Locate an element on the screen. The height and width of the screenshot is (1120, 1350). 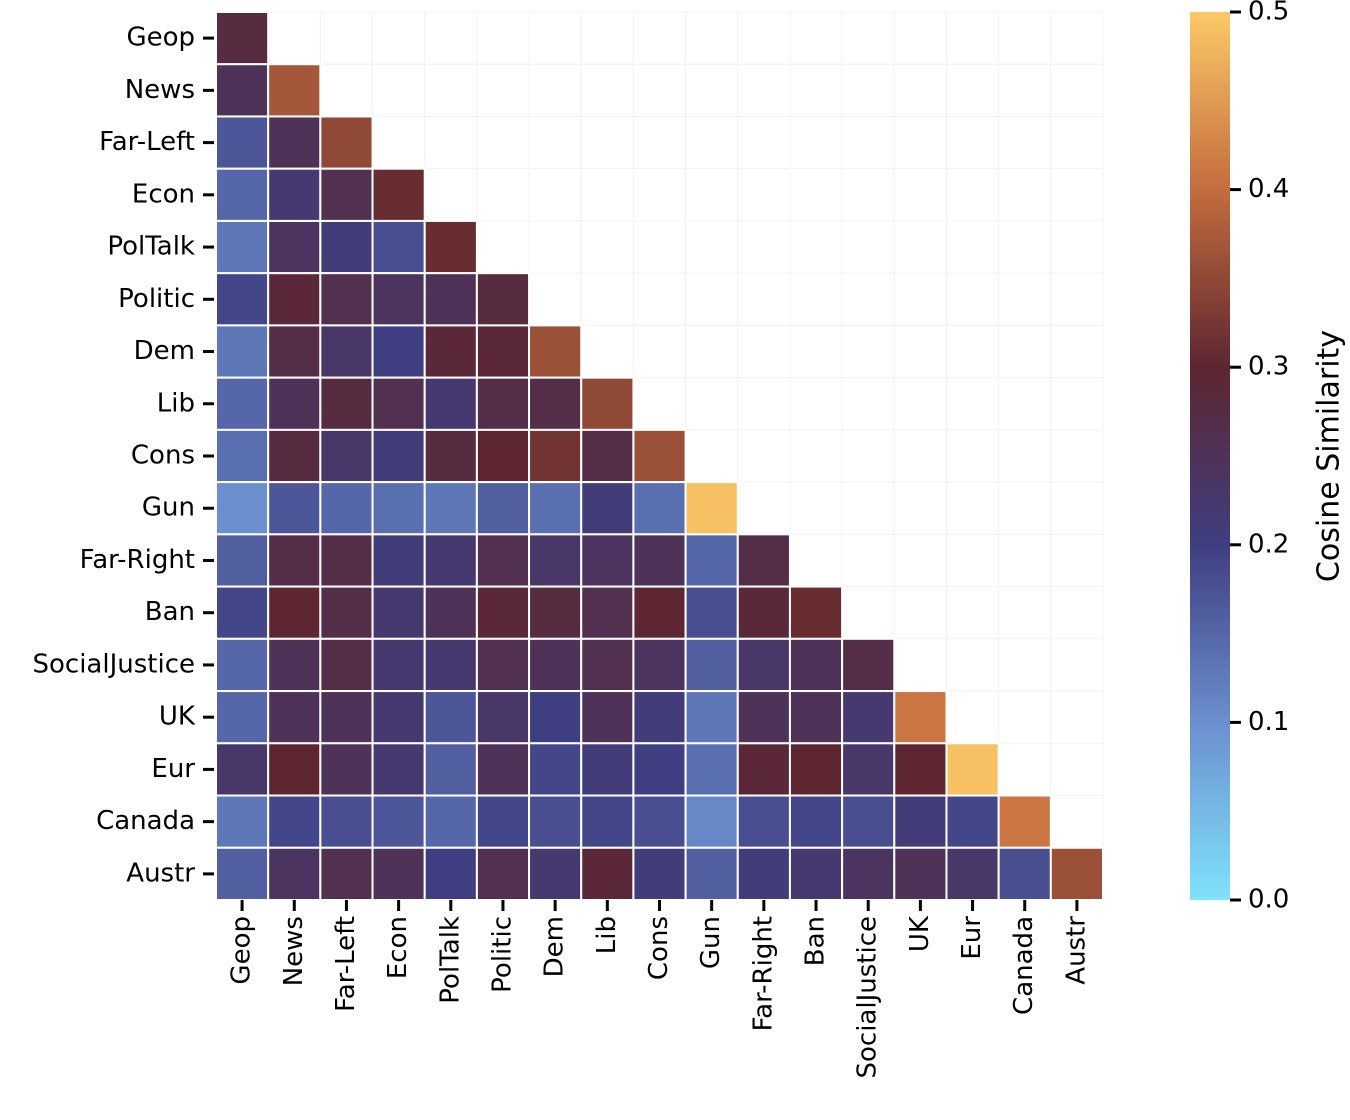
y-tick-label: UK is located at coordinates (177, 717).